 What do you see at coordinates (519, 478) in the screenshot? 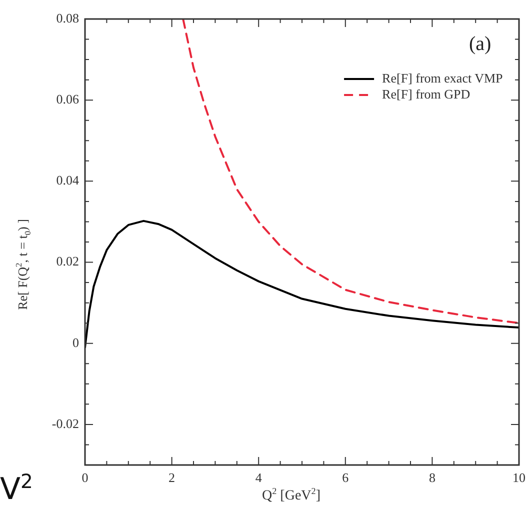
I see `x-tick-label: 10` at bounding box center [519, 478].